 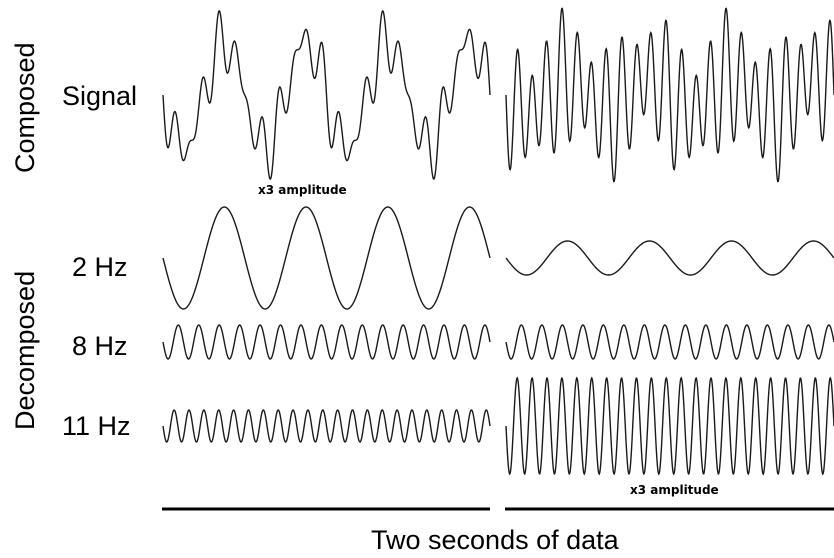 I want to click on left-composed-signal-wave, so click(x=326, y=95).